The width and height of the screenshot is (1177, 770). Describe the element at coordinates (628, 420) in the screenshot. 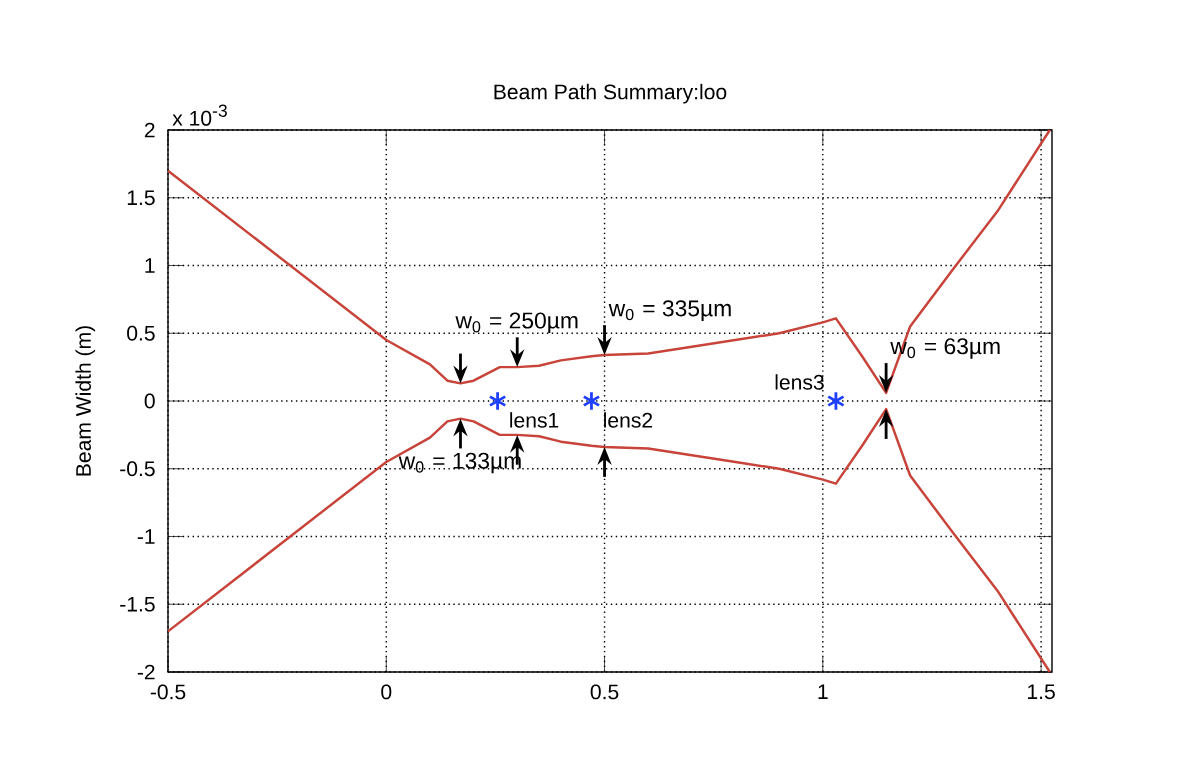

I see `annotation: lens2` at that location.